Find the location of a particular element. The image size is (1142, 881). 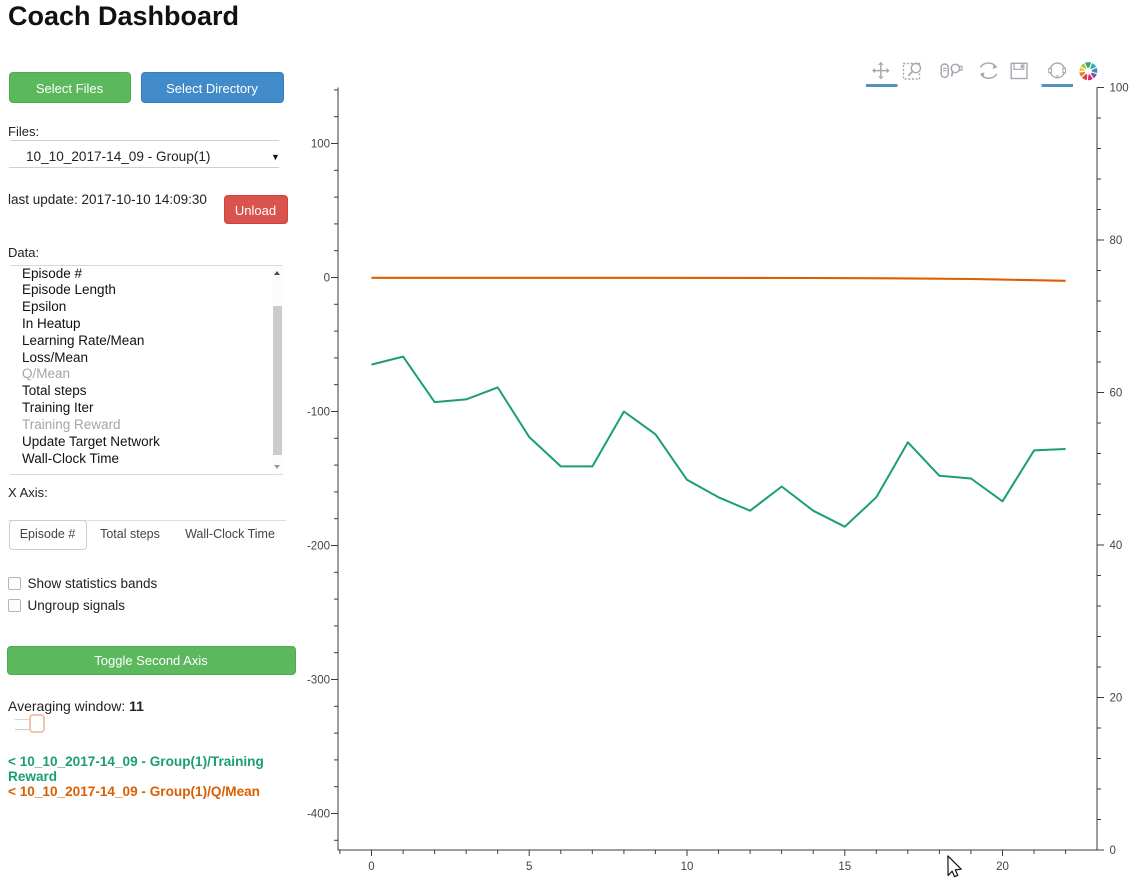

svg-text: 60 is located at coordinates (1116, 394).